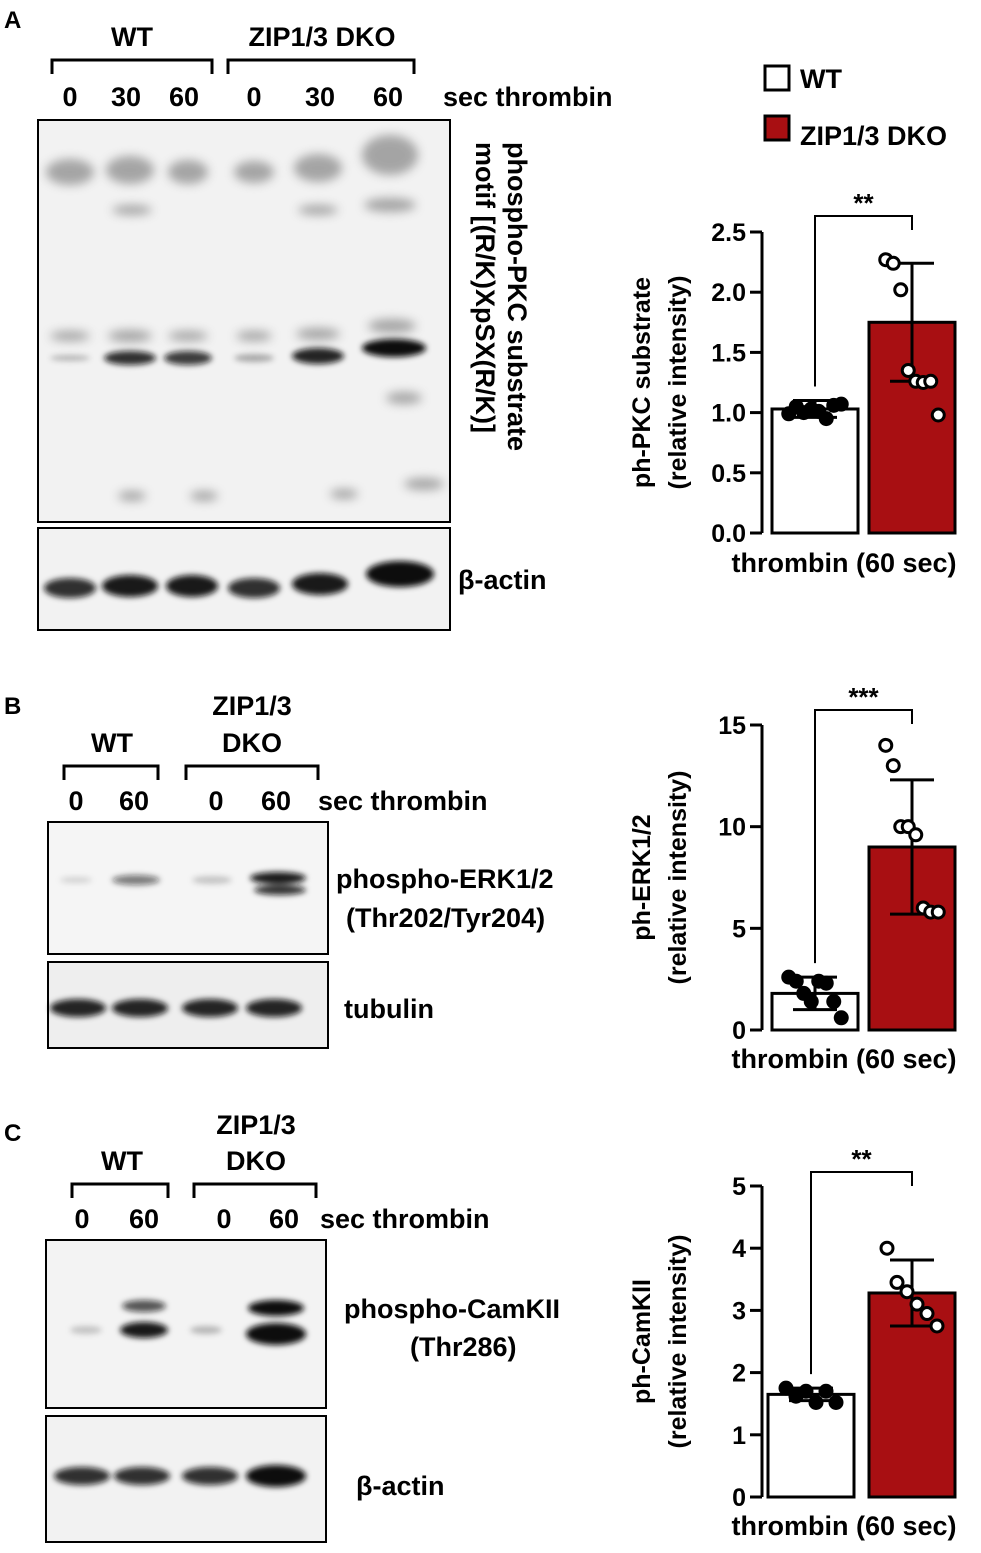 The image size is (981, 1553). I want to click on panel-c-blot-label-line2: (Thr286), so click(463, 1347).